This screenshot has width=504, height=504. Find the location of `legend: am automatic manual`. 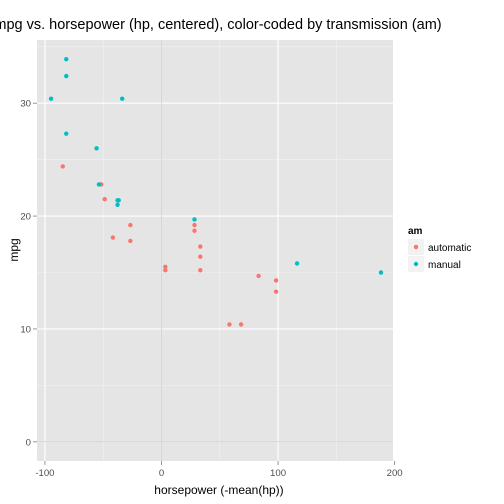

legend: am automatic manual is located at coordinates (439, 249).